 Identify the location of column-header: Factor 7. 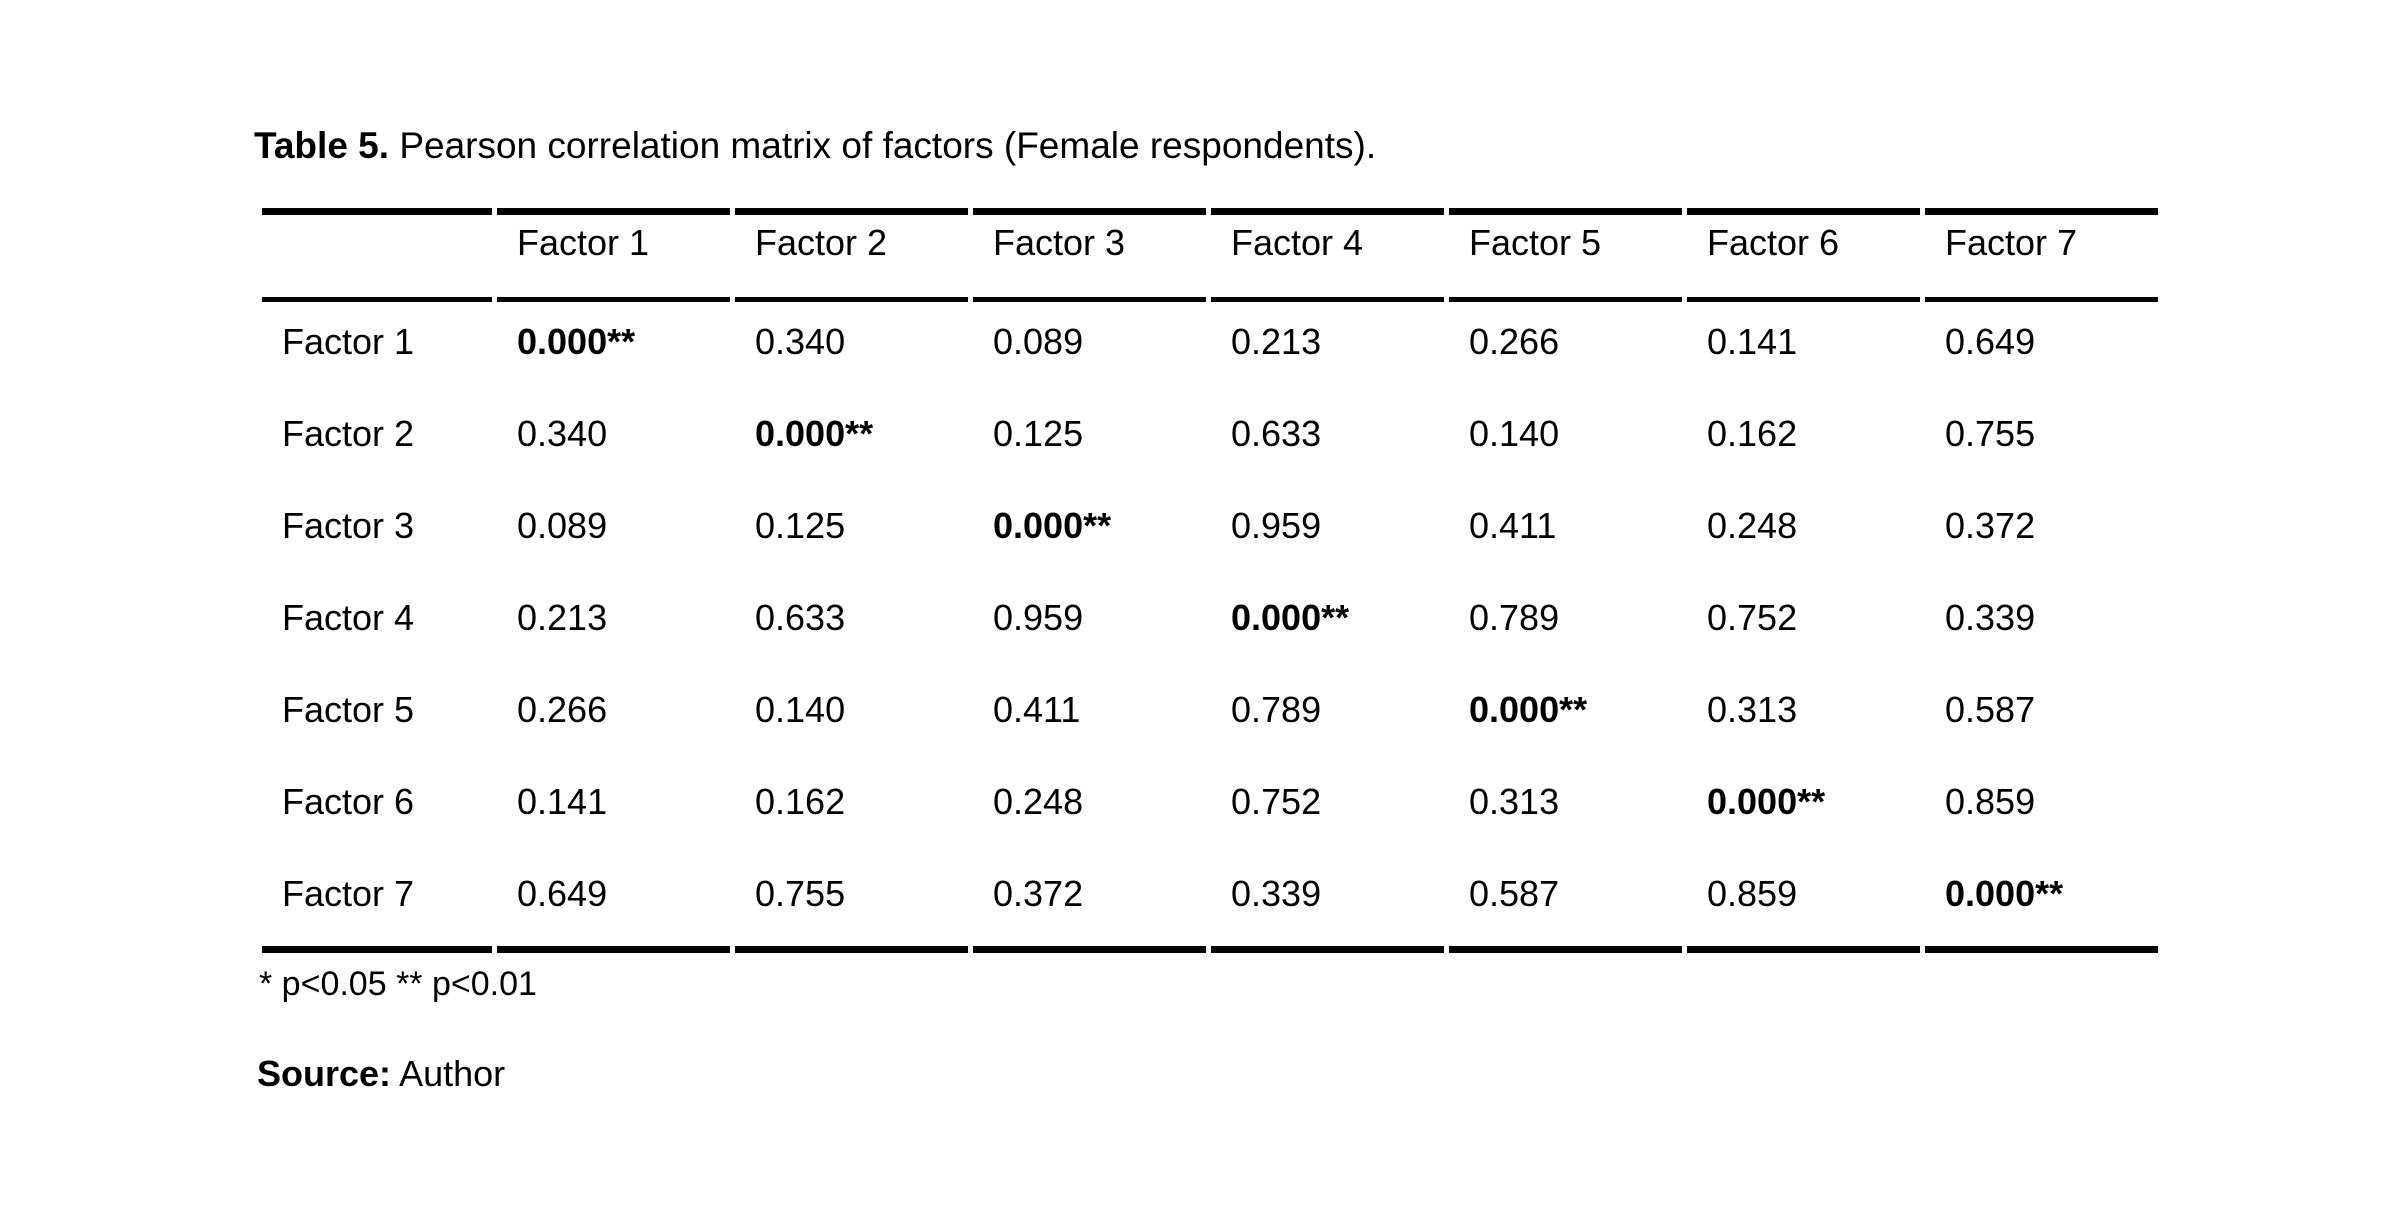
(2041, 255).